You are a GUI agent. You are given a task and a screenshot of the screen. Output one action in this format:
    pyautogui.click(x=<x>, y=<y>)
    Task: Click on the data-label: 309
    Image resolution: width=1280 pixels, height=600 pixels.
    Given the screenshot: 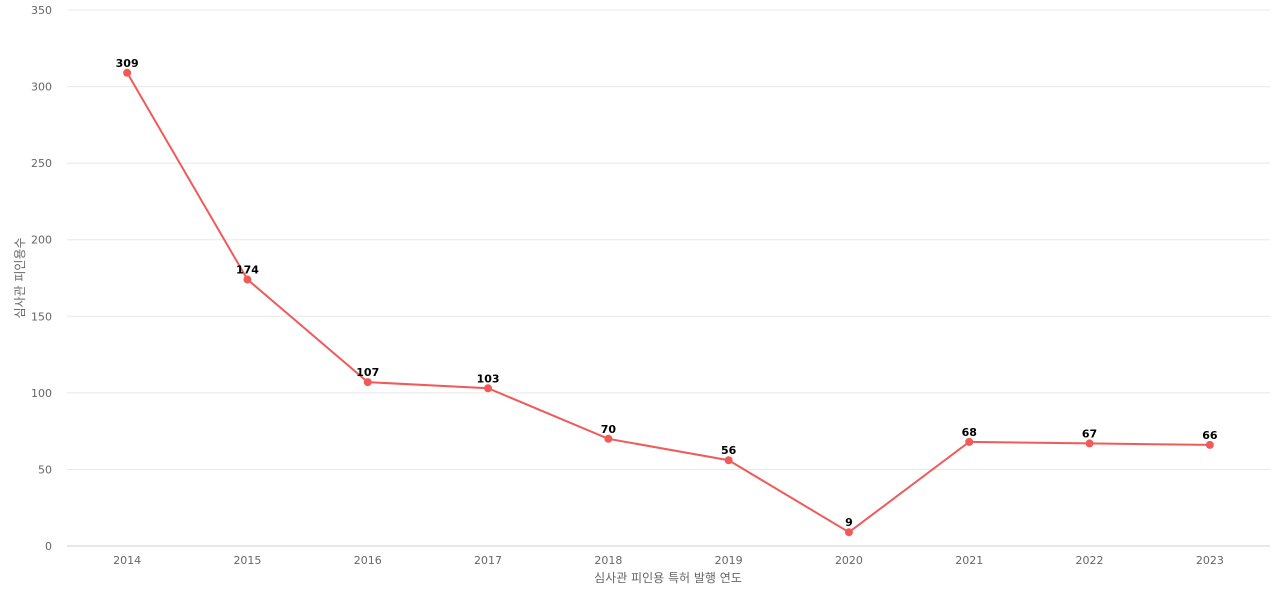 What is the action you would take?
    pyautogui.click(x=127, y=63)
    